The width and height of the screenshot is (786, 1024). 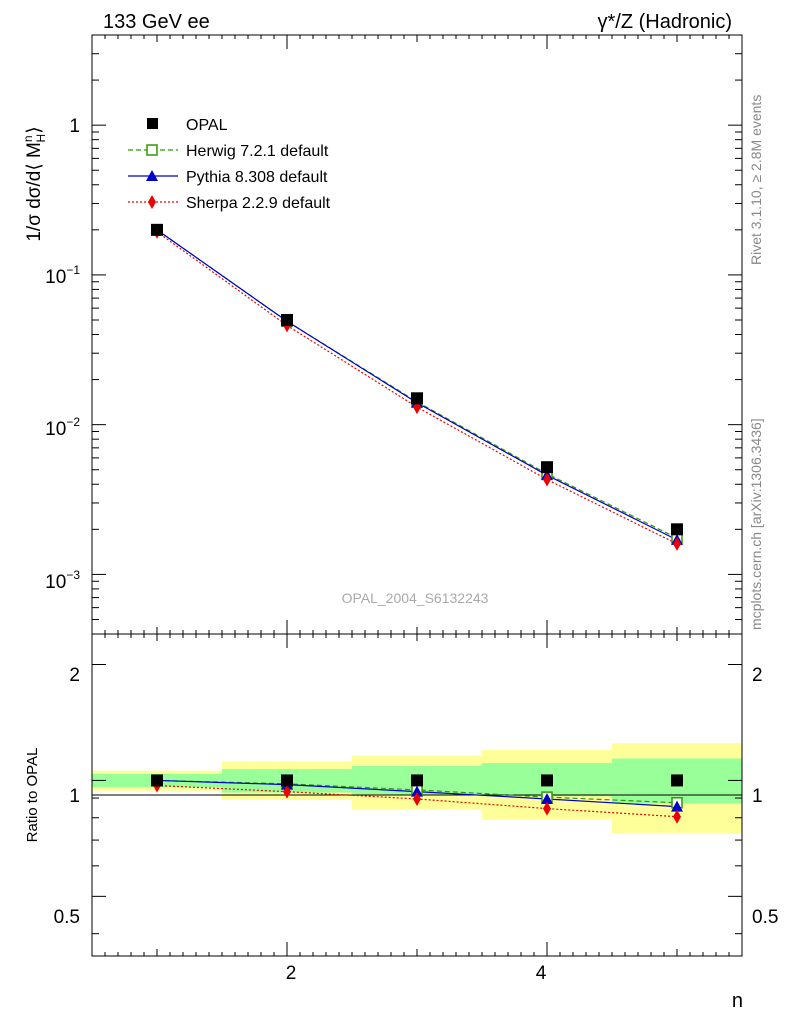 I want to click on legend-label-pythia: Pythia 8.308 default, so click(x=257, y=177).